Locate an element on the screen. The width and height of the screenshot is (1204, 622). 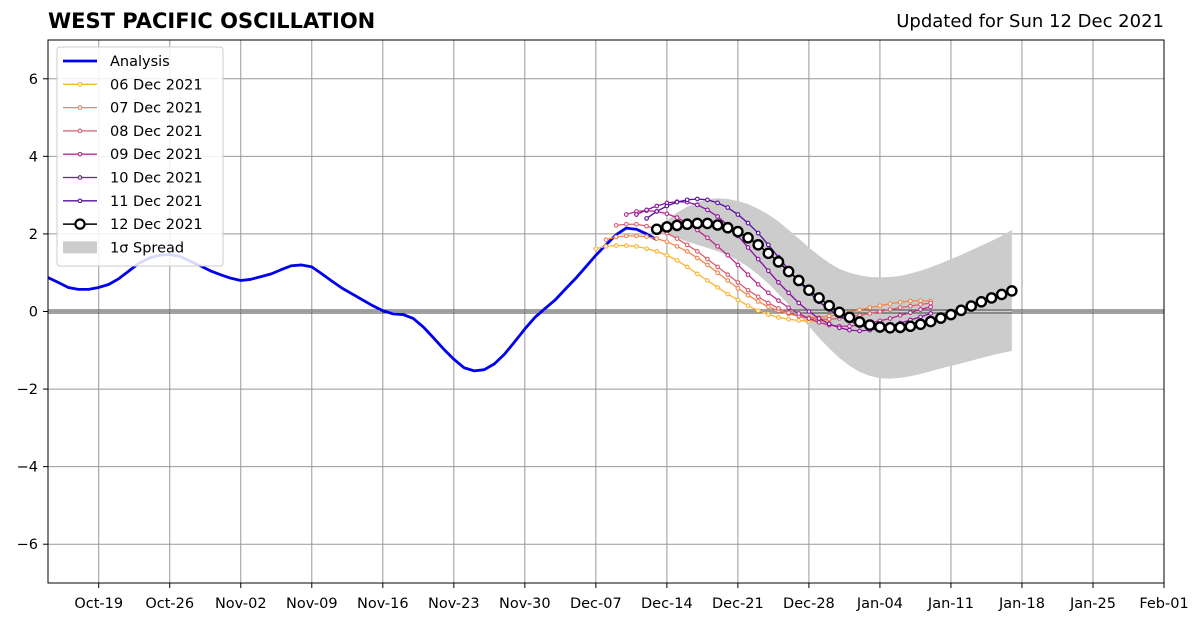
x-tick-label: Dec-28 is located at coordinates (809, 604).